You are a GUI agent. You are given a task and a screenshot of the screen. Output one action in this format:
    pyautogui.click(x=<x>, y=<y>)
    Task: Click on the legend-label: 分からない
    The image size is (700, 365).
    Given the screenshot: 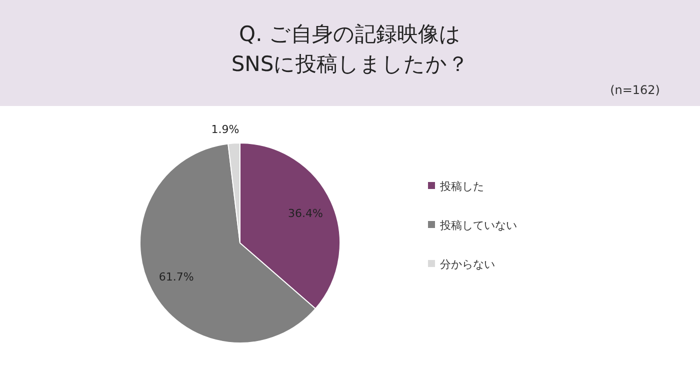 What is the action you would take?
    pyautogui.click(x=467, y=264)
    